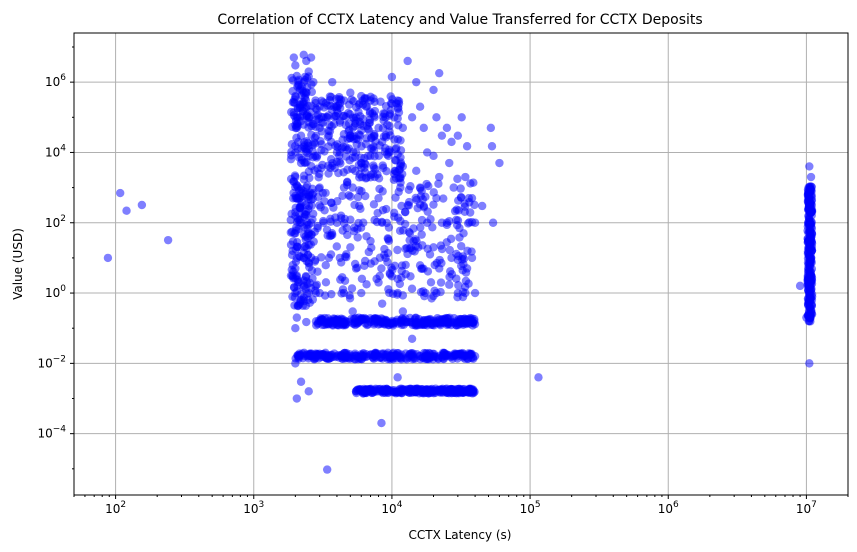 Image resolution: width=857 pixels, height=552 pixels. Describe the element at coordinates (806, 508) in the screenshot. I see `x-tick-label: 107` at that location.